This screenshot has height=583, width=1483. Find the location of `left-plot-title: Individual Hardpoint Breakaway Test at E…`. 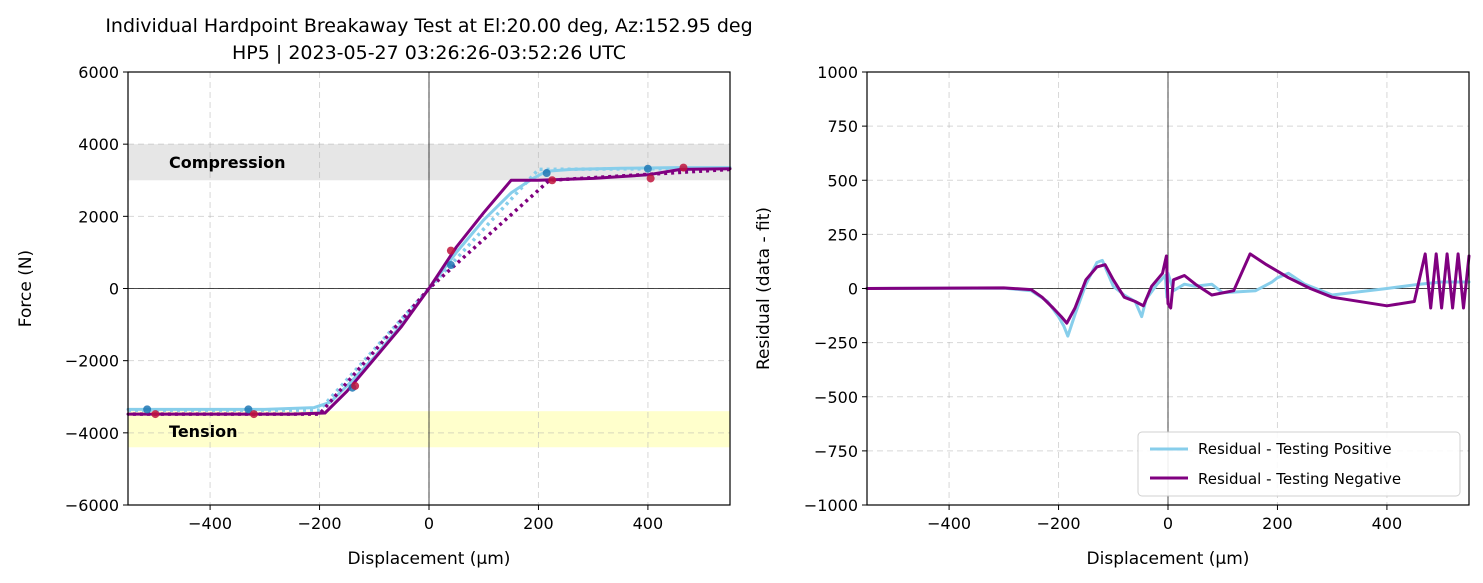

left-plot-title: Individual Hardpoint Breakaway Test at E… is located at coordinates (428, 26).